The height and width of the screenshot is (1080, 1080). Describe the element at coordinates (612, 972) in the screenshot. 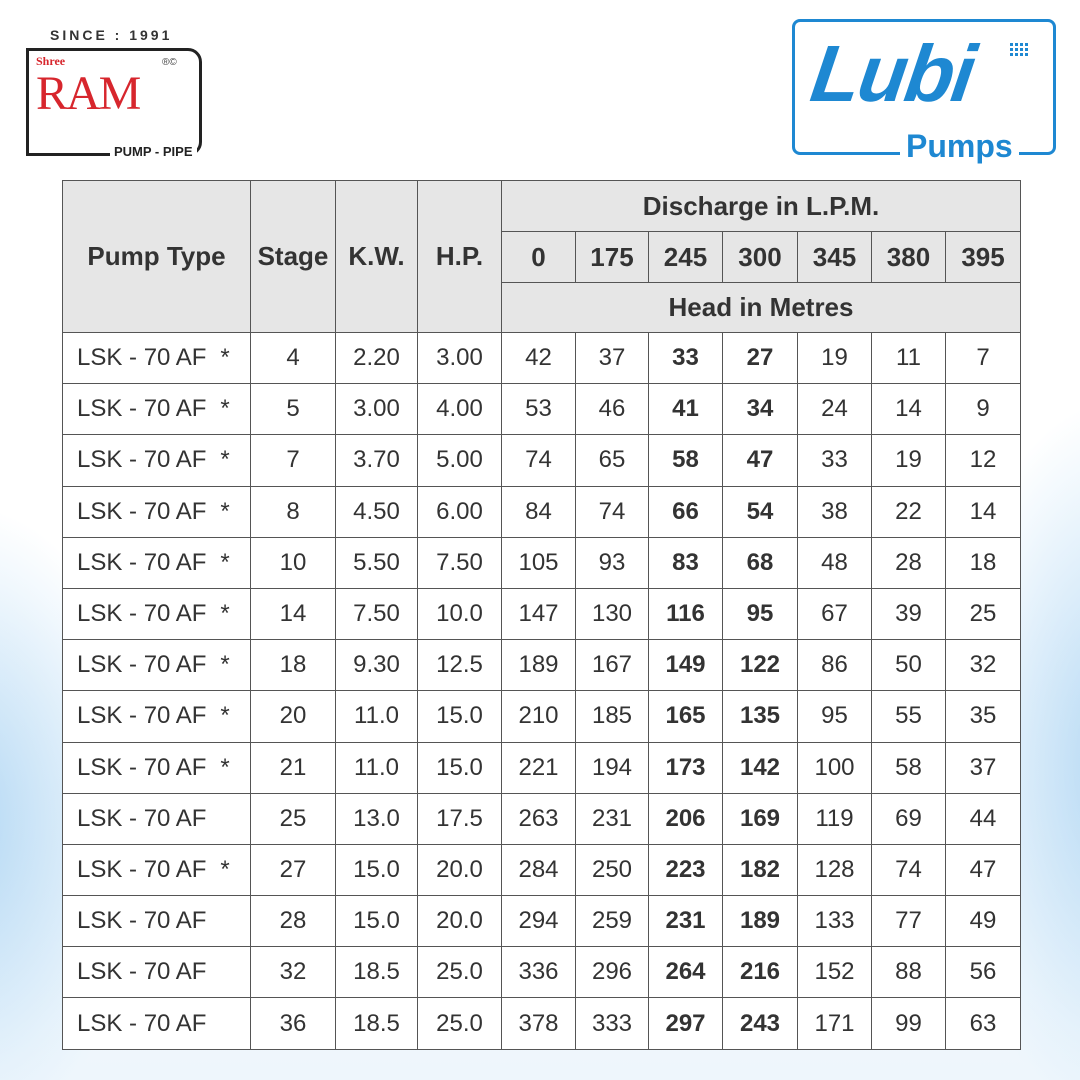

I see `head-cell: 296` at that location.